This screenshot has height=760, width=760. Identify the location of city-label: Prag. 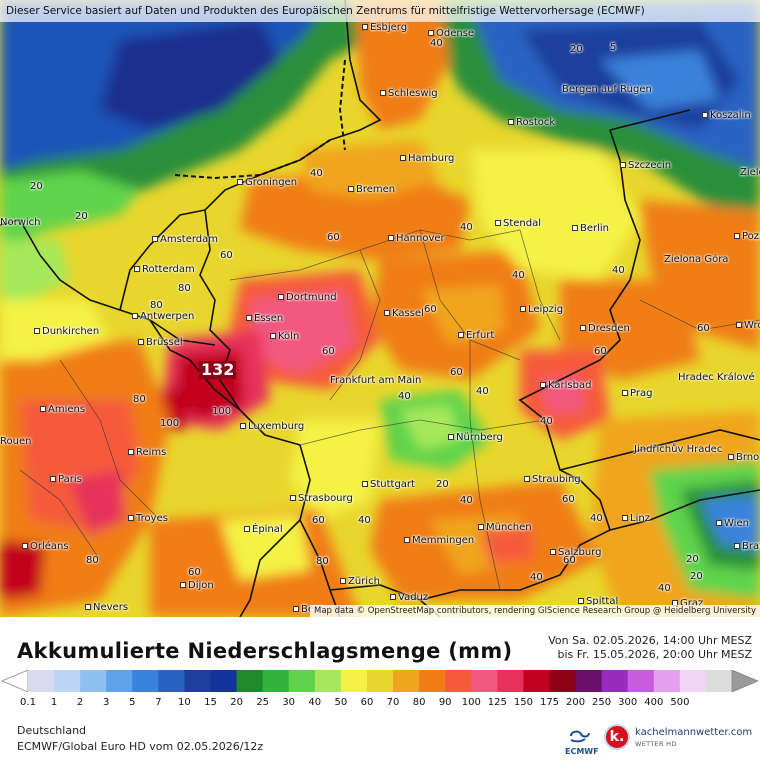
(637, 393).